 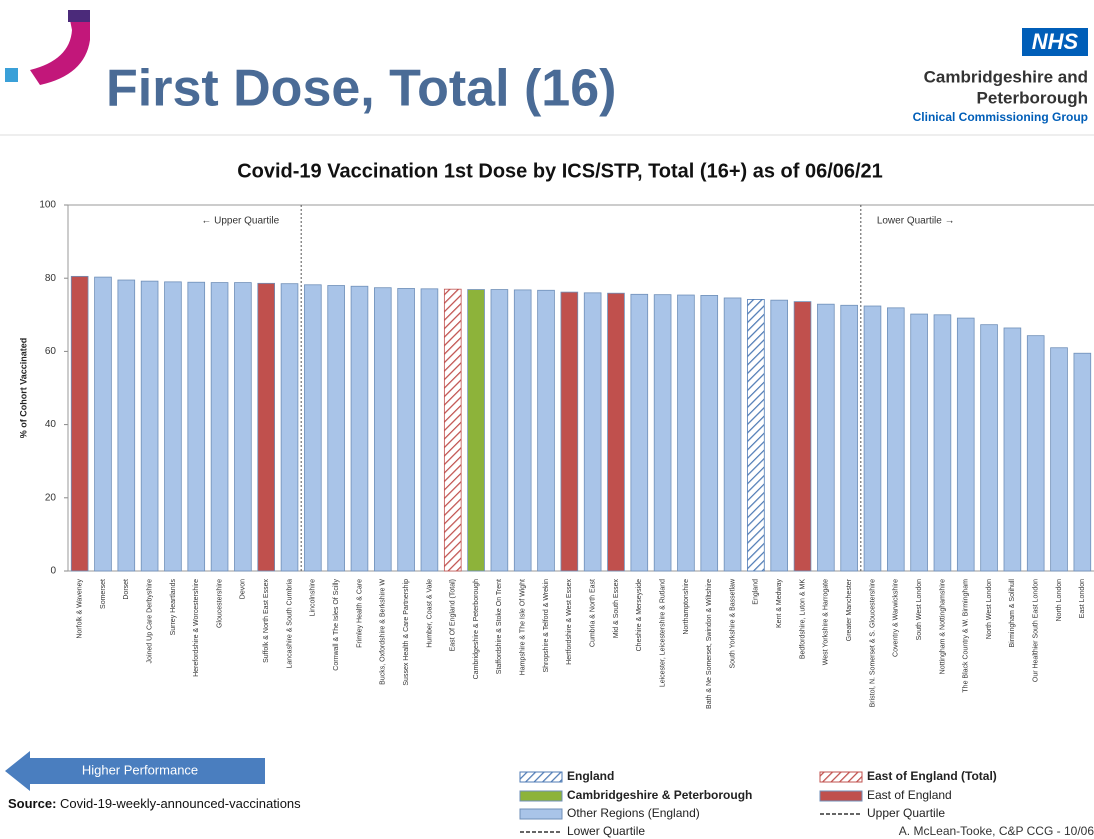 I want to click on y-tick-label: 0, so click(x=53, y=571).